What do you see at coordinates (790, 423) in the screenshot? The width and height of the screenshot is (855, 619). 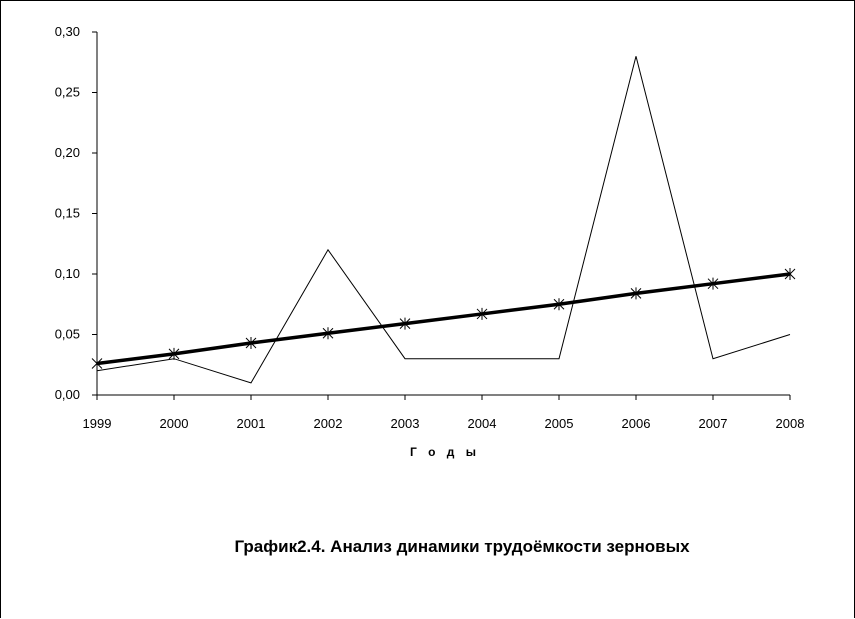 I see `x-tick-label: 2008` at bounding box center [790, 423].